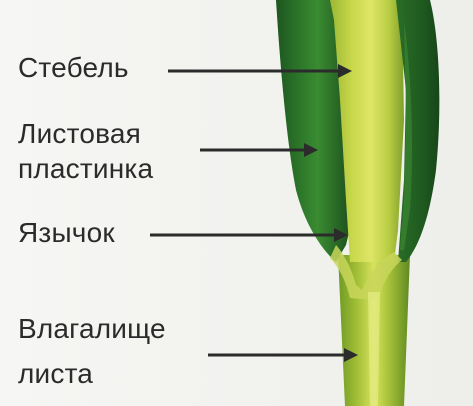 The width and height of the screenshot is (473, 406). What do you see at coordinates (366, 272) in the screenshot?
I see `ligule` at bounding box center [366, 272].